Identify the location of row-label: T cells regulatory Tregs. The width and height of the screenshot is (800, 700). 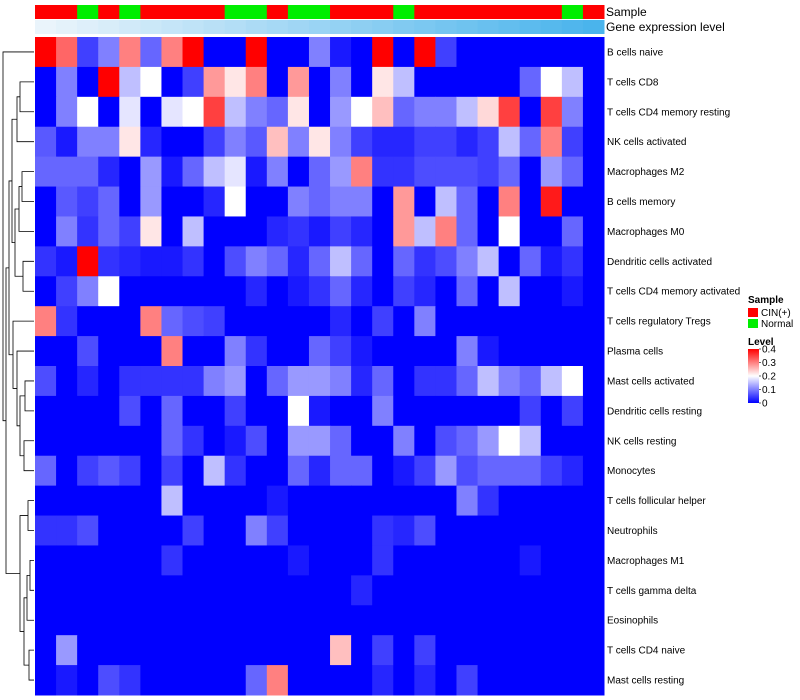
(659, 322).